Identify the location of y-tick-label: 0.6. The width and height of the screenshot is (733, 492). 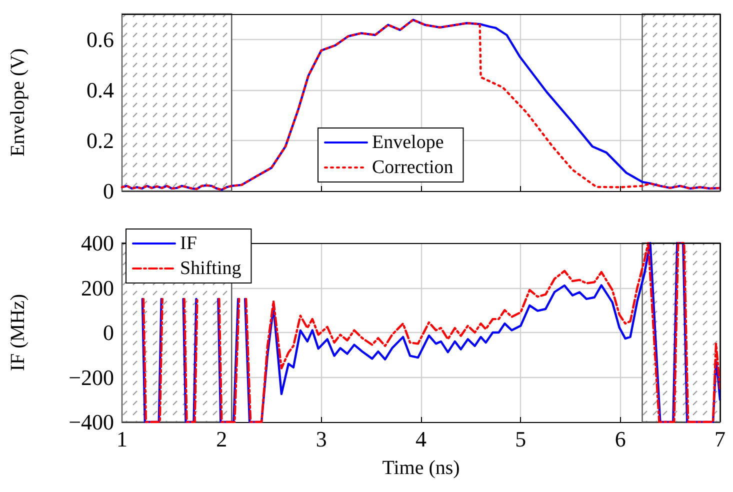
(100, 39).